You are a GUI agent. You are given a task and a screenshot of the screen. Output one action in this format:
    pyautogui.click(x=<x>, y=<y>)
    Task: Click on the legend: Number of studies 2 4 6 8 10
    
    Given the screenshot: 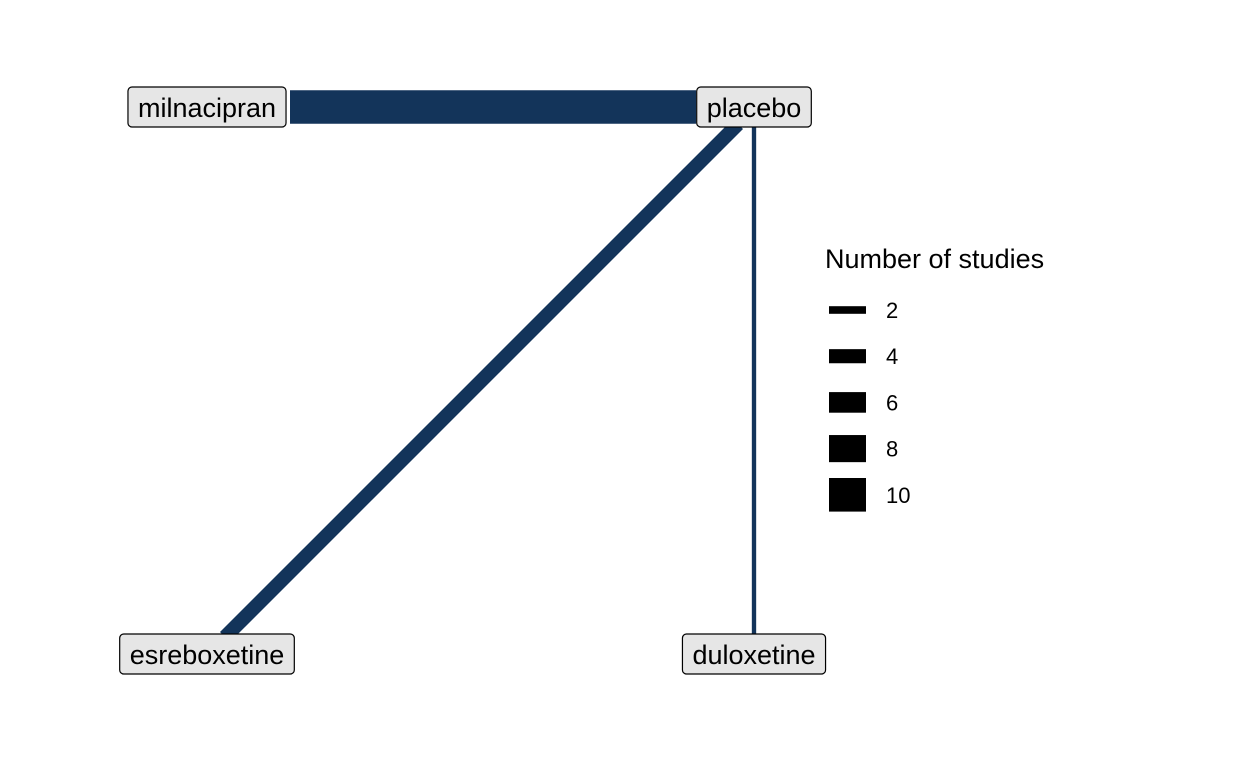 What is the action you would take?
    pyautogui.click(x=934, y=378)
    